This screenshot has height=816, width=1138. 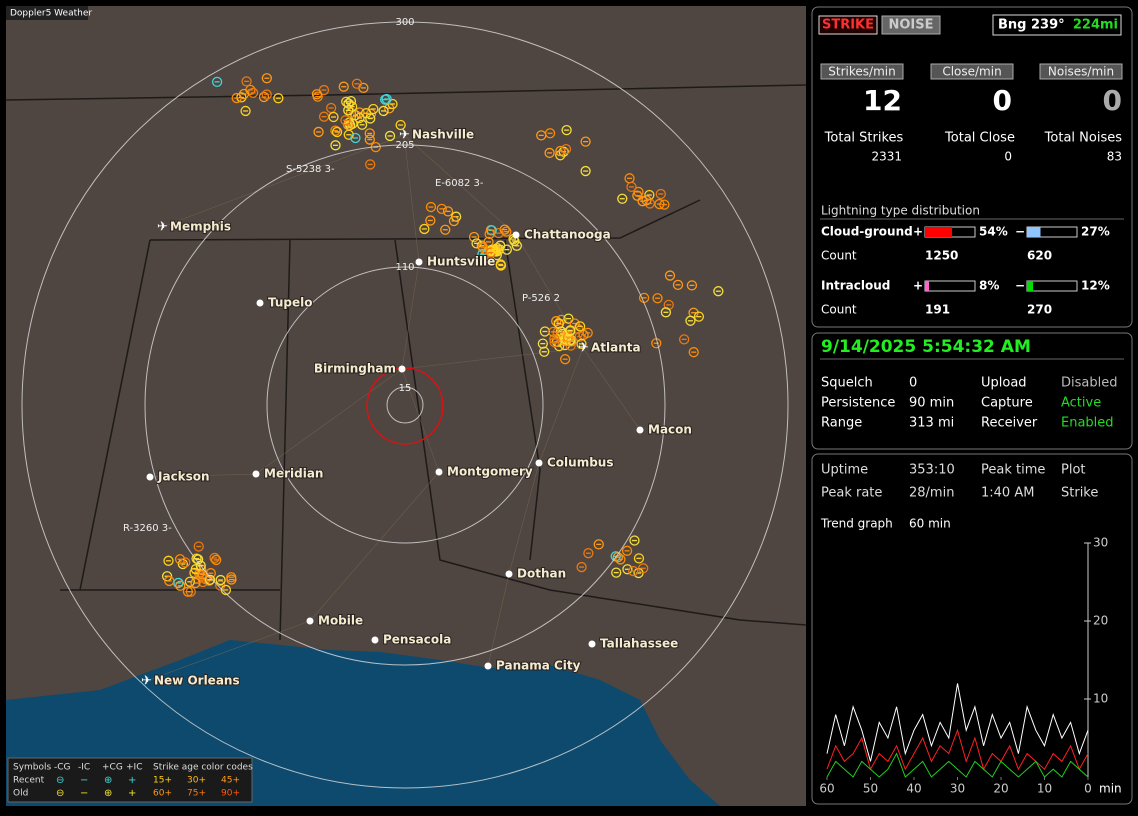 I want to click on stat-label: Peak time, so click(x=1013, y=470).